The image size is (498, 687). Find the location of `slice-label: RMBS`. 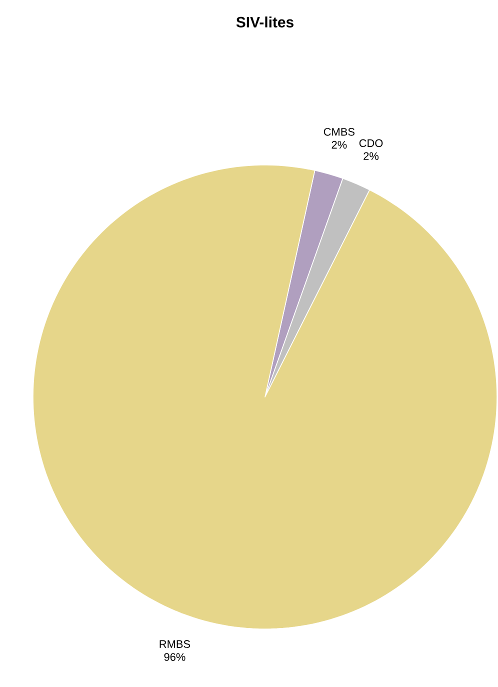

slice-label: RMBS is located at coordinates (175, 644).